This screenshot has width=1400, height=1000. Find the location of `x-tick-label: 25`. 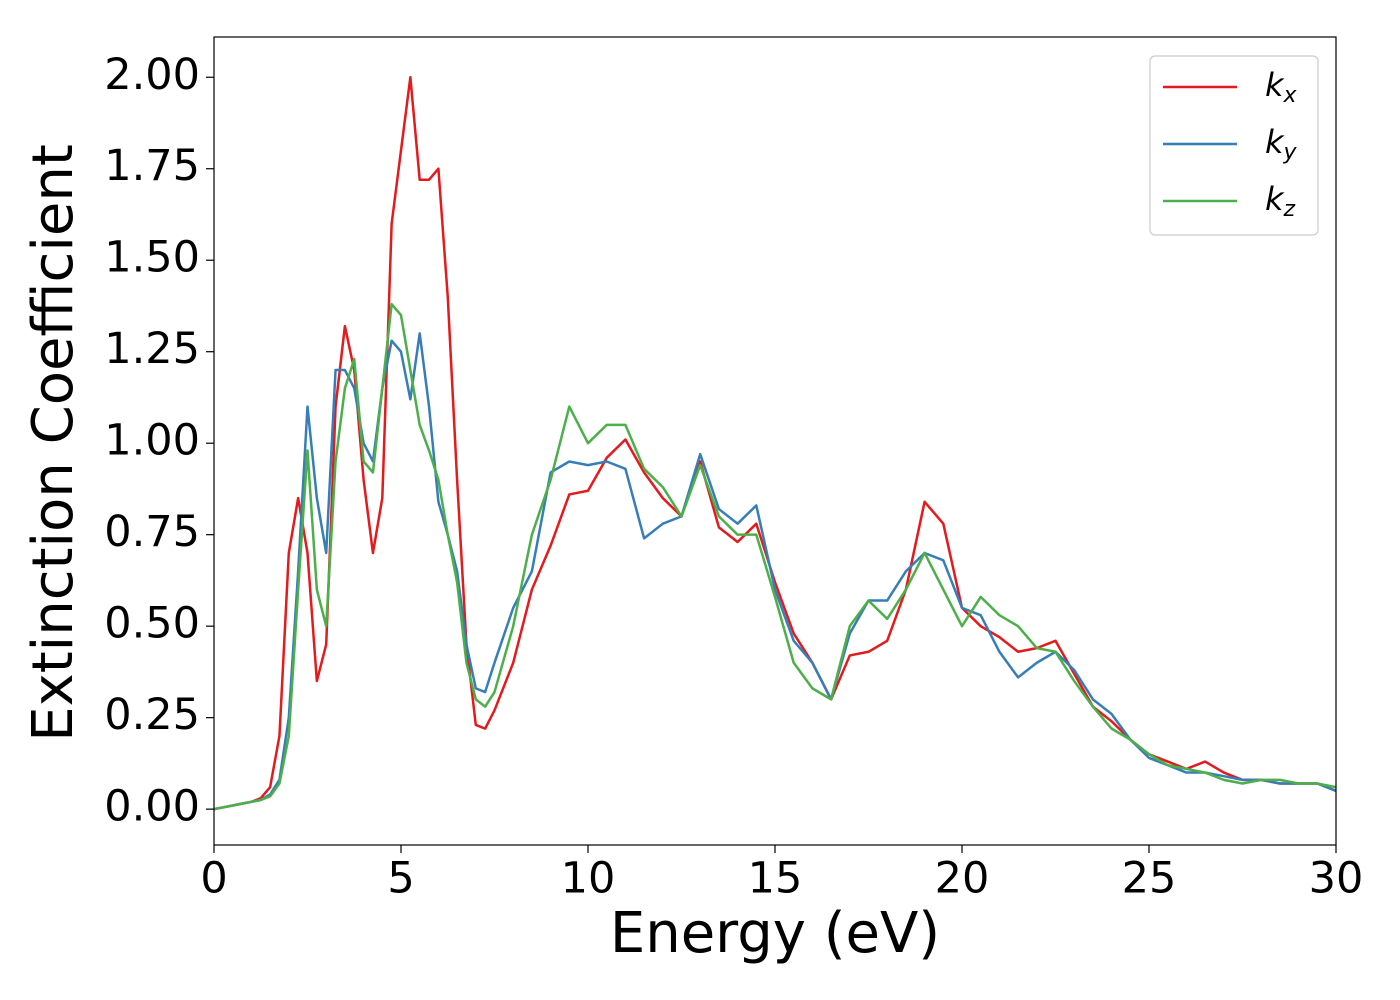

x-tick-label: 25 is located at coordinates (1149, 879).